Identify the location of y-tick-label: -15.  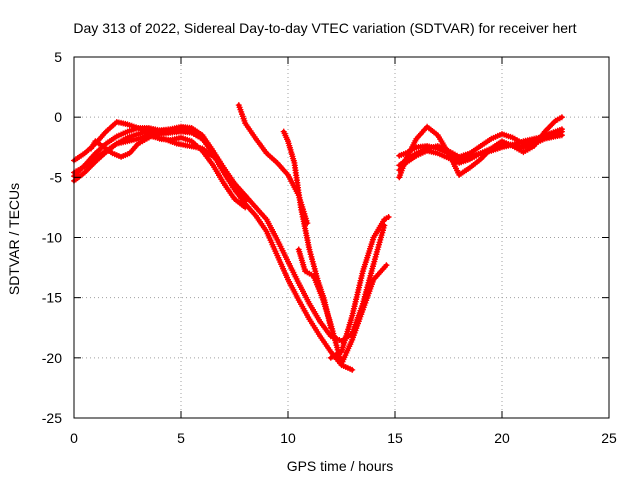
(52, 298).